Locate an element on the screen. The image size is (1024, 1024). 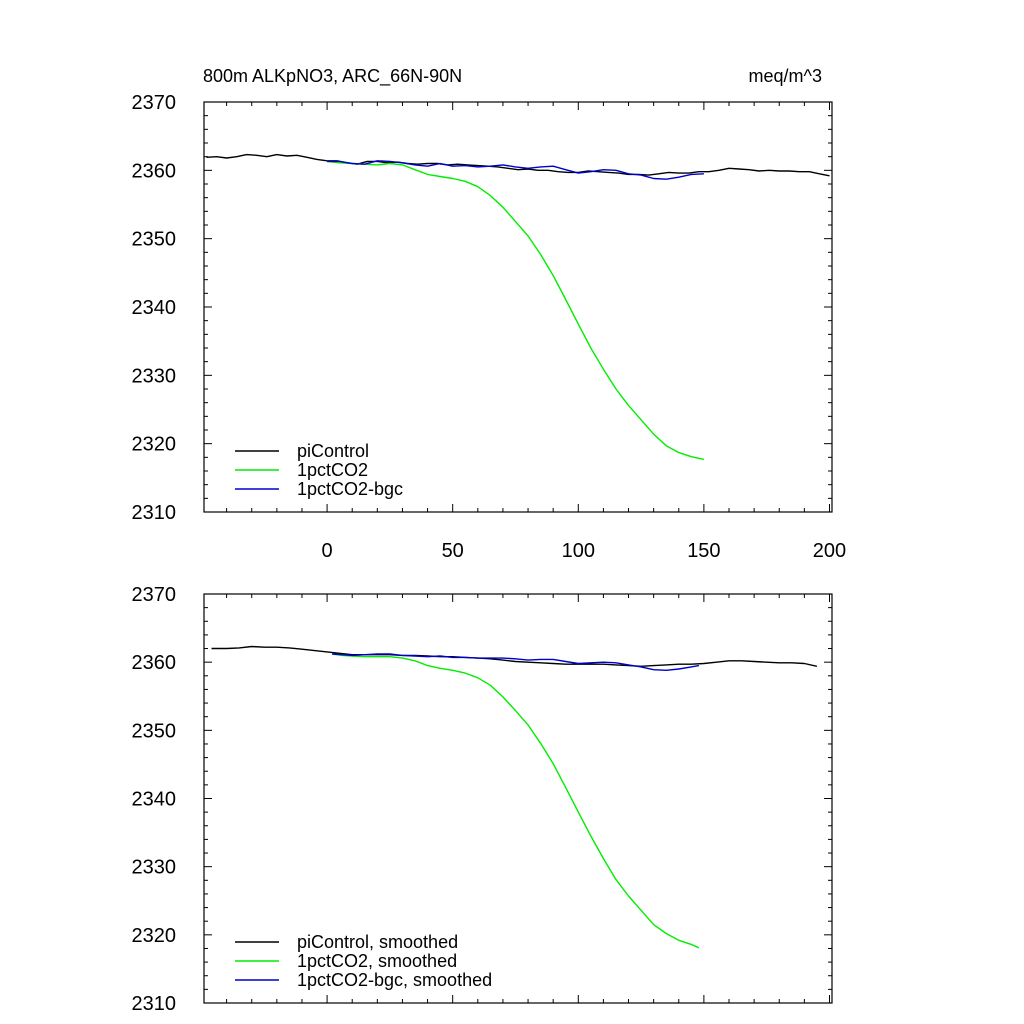
legend-label: 1pctCO2-bgc, smoothed is located at coordinates (394, 980).